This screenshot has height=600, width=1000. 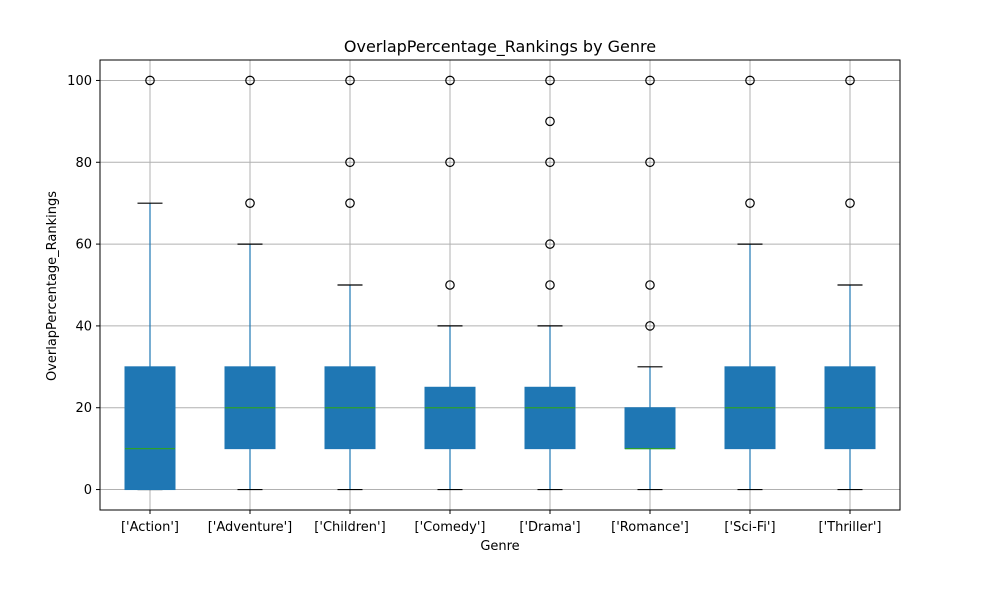 What do you see at coordinates (500, 47) in the screenshot?
I see `chart-title: OverlapPercentage_Rankings by Genre` at bounding box center [500, 47].